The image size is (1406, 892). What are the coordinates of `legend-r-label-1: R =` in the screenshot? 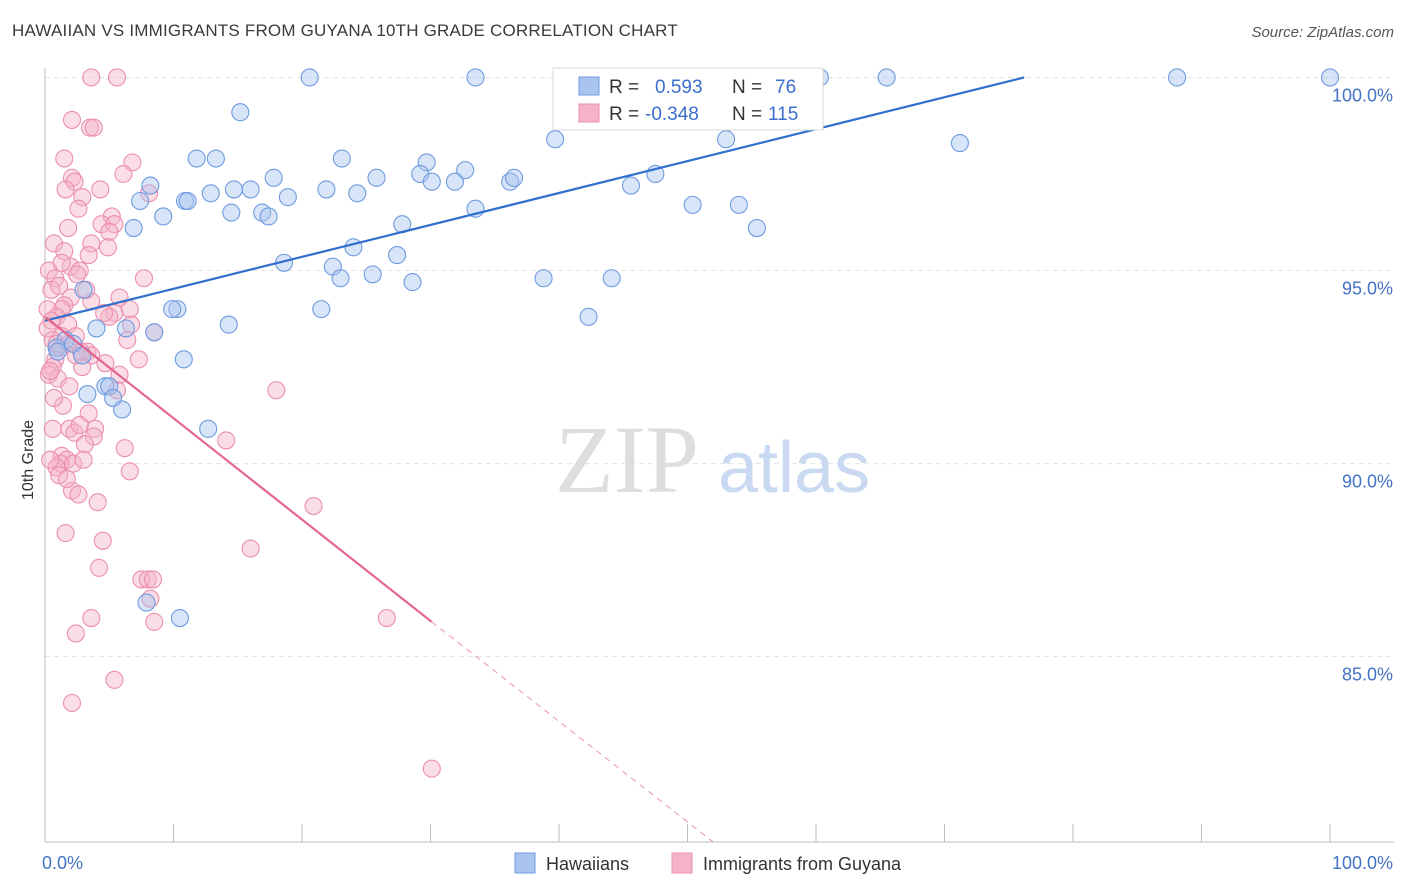 It's located at (624, 87).